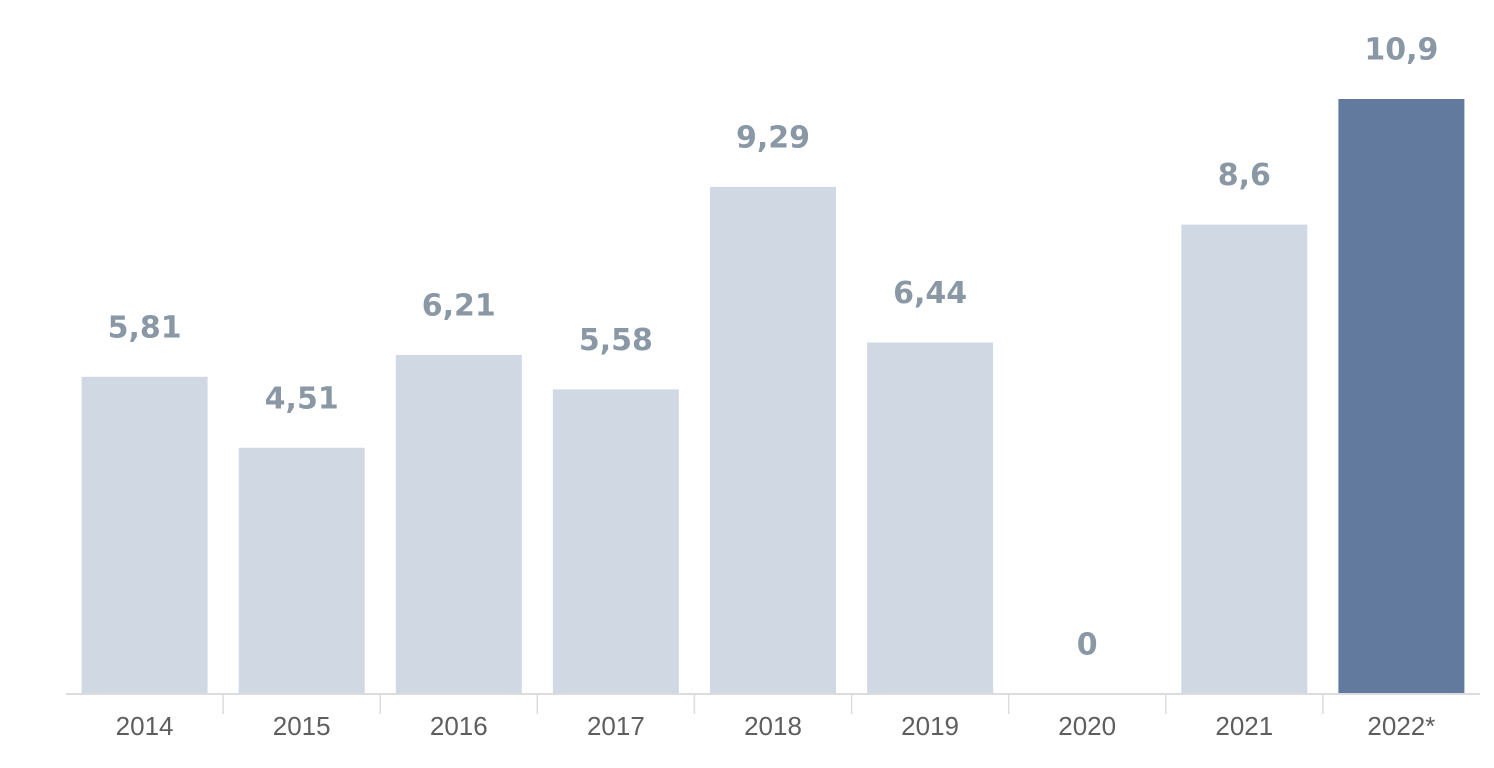 The image size is (1494, 768). Describe the element at coordinates (773, 726) in the screenshot. I see `x-tick-label: 2018` at that location.